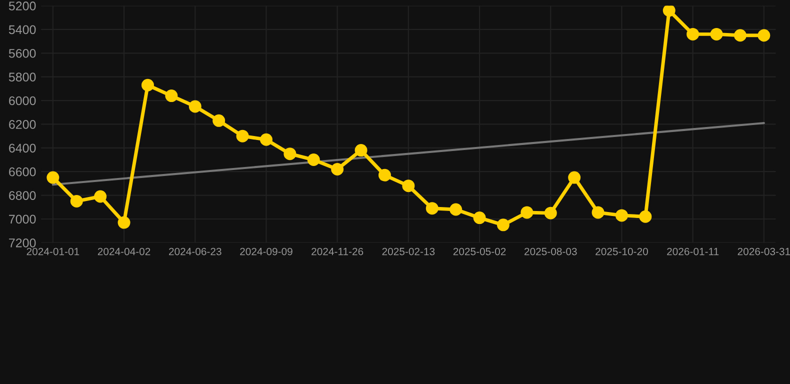 Image resolution: width=790 pixels, height=384 pixels. What do you see at coordinates (195, 252) in the screenshot?
I see `x-tick-label: 2024-06-23` at bounding box center [195, 252].